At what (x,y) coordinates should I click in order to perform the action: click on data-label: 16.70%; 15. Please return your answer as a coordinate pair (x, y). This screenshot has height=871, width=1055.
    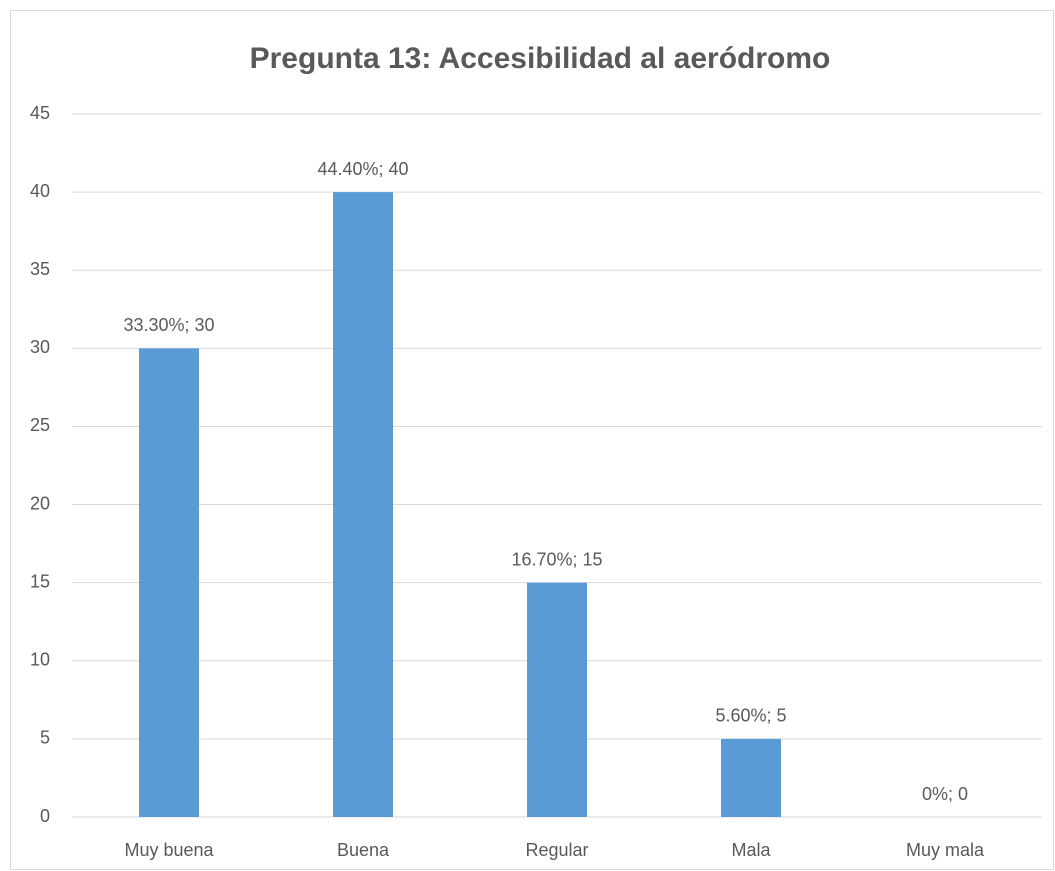
    Looking at the image, I should click on (556, 559).